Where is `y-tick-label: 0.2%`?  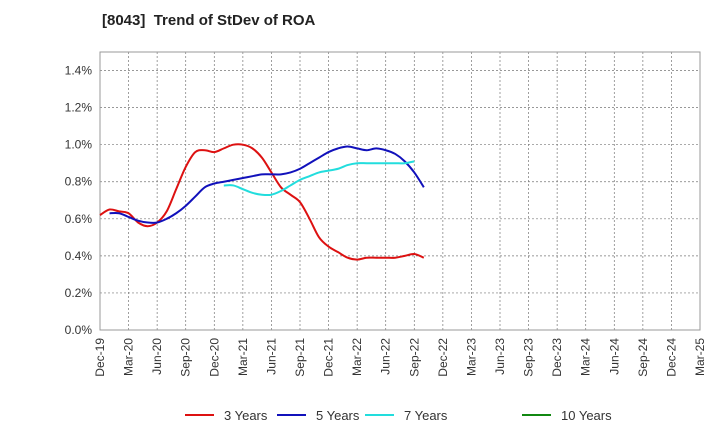
y-tick-label: 0.2% is located at coordinates (79, 293).